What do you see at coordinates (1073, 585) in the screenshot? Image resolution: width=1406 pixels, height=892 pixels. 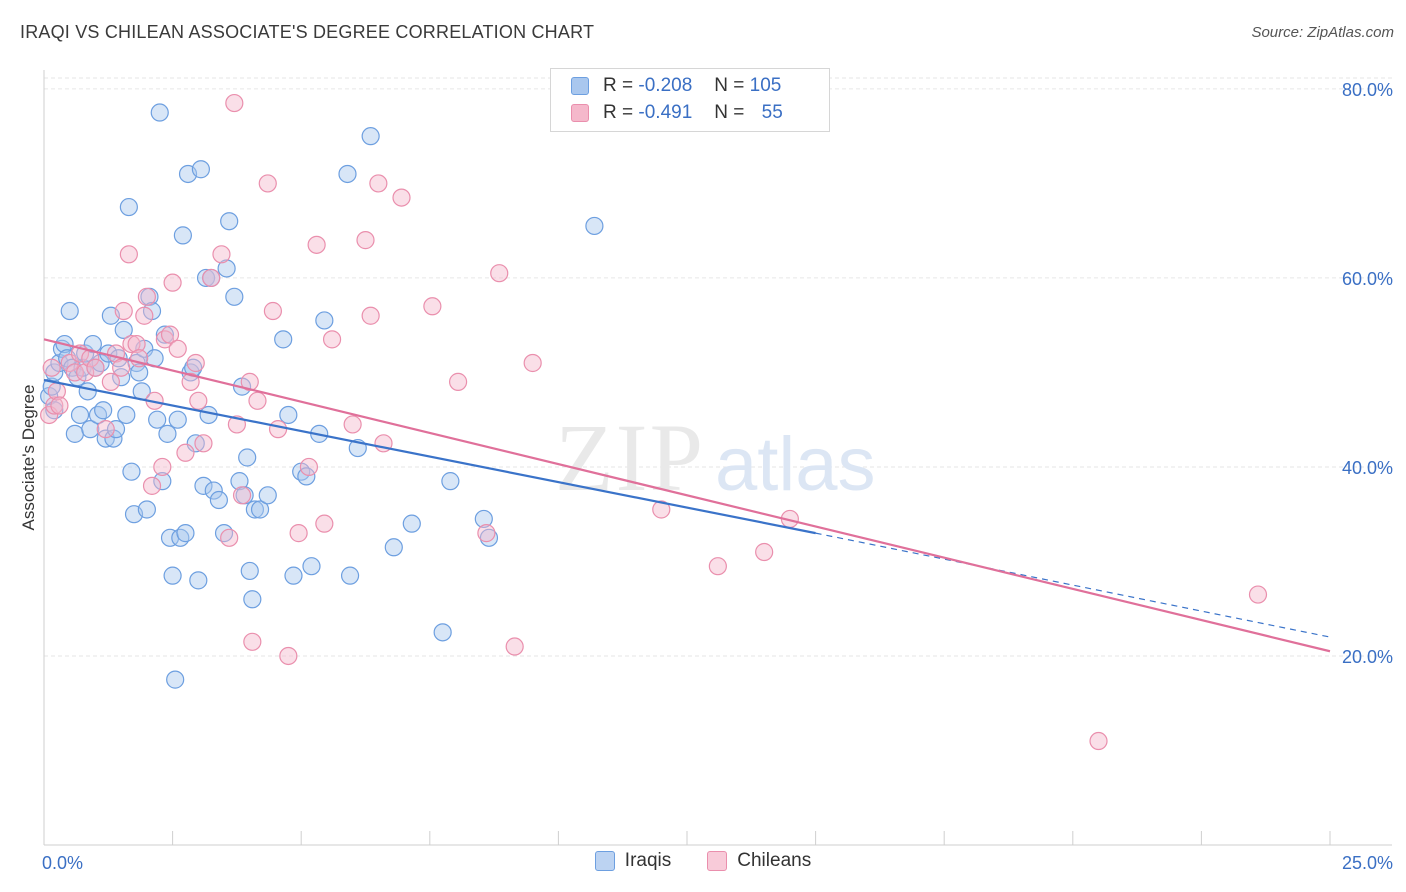 I see `iraqis-trendline-extension` at bounding box center [1073, 585].